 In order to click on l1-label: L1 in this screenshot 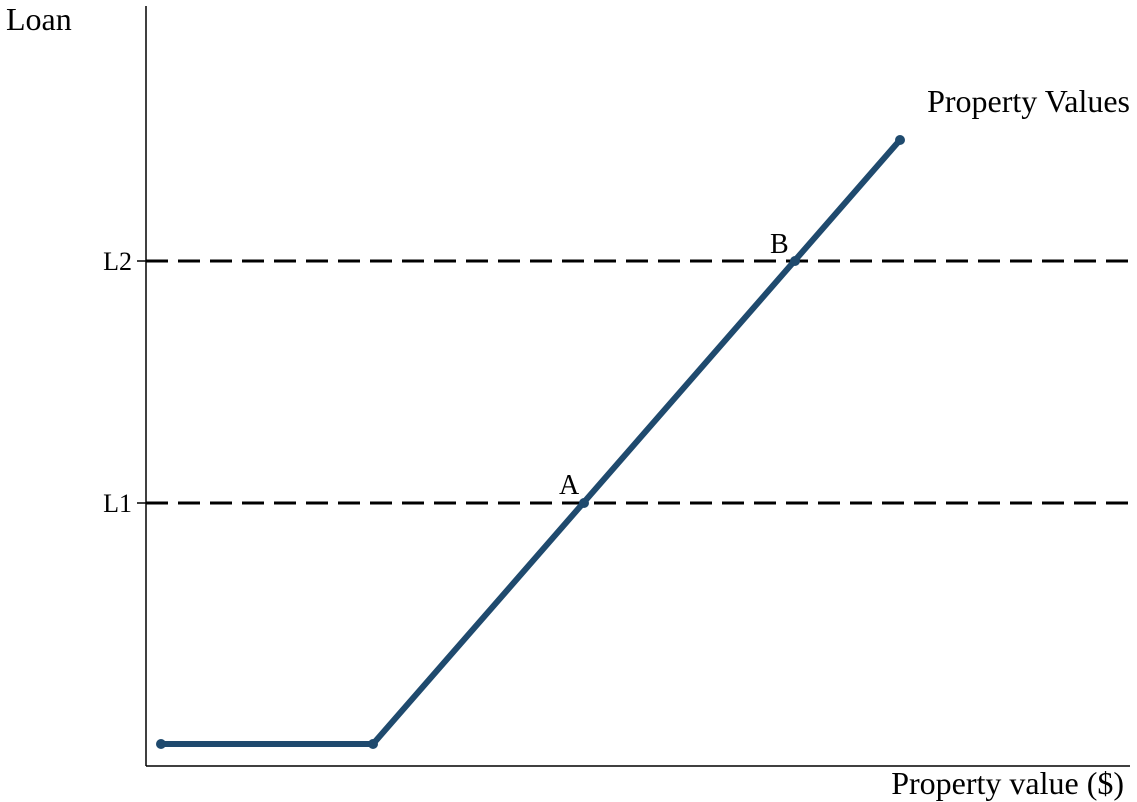, I will do `click(117, 503)`.